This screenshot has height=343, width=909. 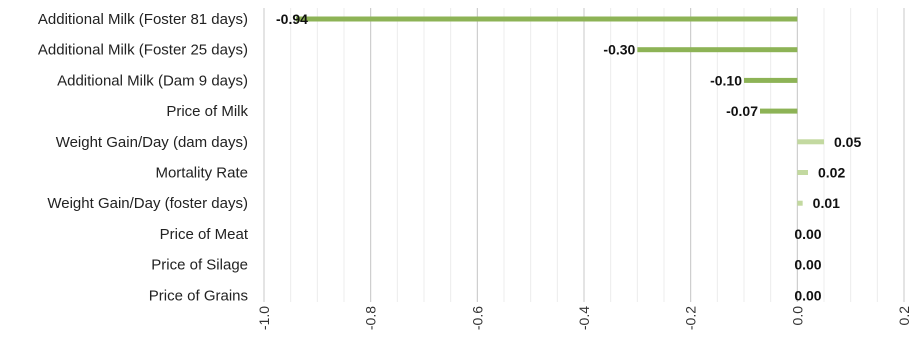 I want to click on value-label: -0.30, so click(x=619, y=50).